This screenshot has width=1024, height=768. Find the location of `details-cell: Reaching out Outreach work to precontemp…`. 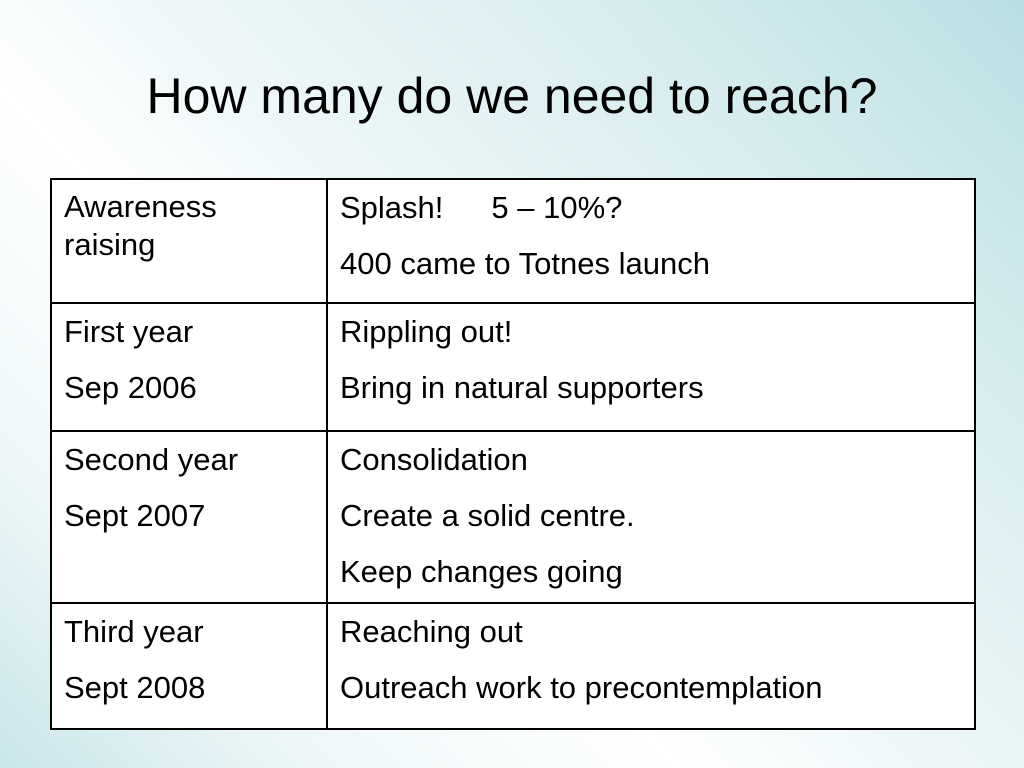

details-cell: Reaching out Outreach work to precontemp… is located at coordinates (651, 666).